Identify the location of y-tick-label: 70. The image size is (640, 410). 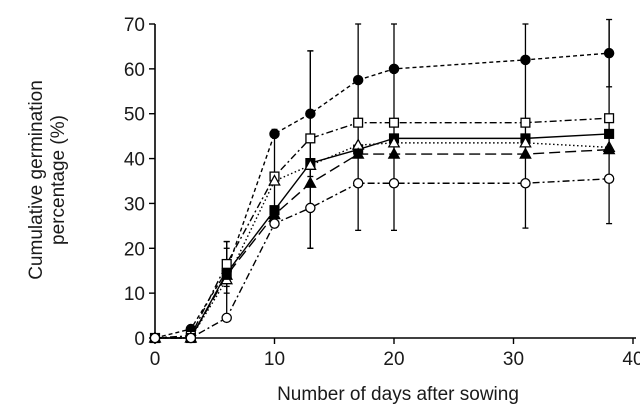
(134, 25).